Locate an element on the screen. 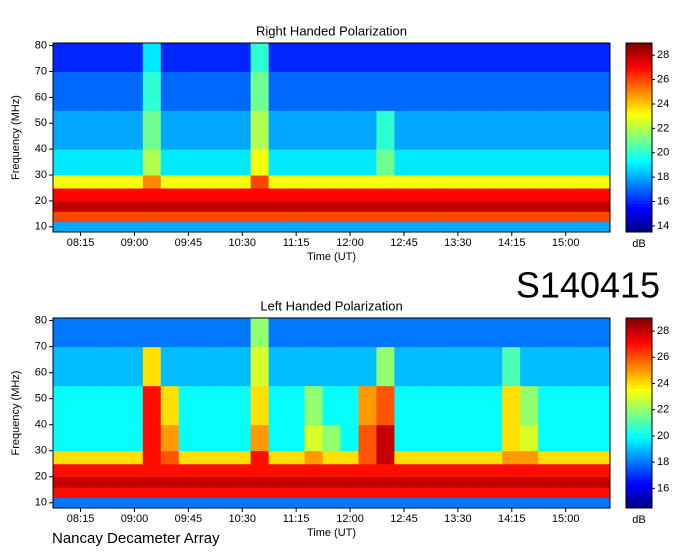 The height and width of the screenshot is (552, 680). y-tick-label: 40 is located at coordinates (41, 149).